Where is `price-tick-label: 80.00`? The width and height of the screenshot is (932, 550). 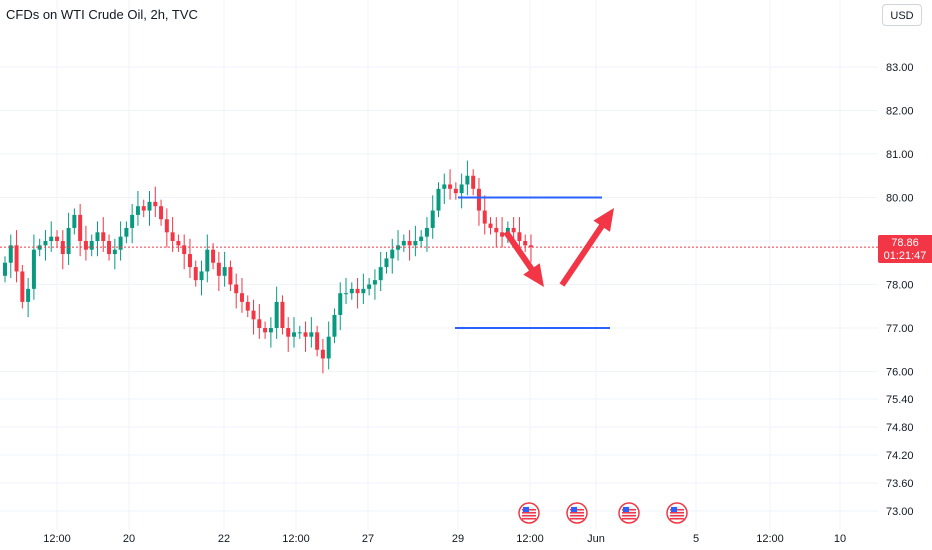
price-tick-label: 80.00 is located at coordinates (900, 199).